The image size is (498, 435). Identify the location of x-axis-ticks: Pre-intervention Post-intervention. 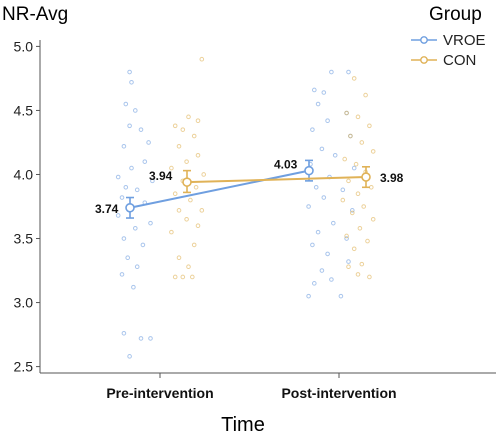
(251, 387).